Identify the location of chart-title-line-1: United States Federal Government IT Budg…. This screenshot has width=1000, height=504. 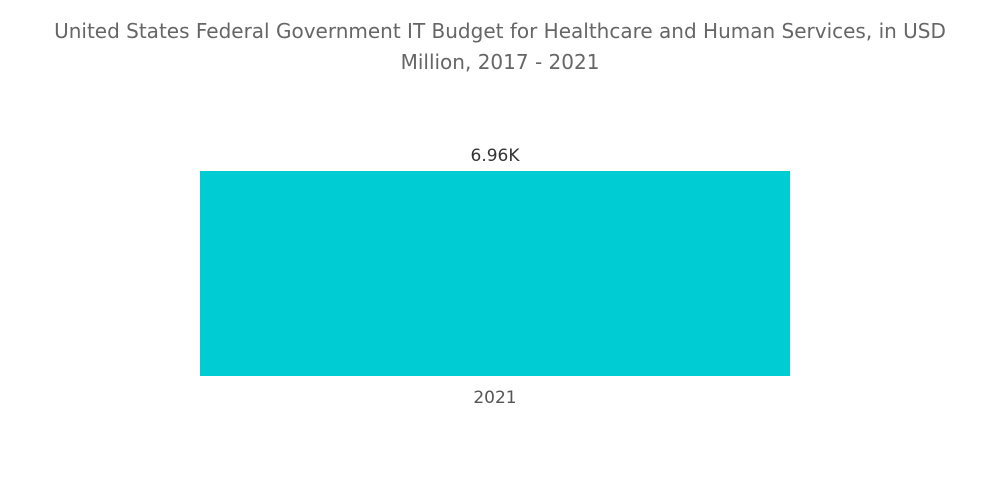
(500, 31).